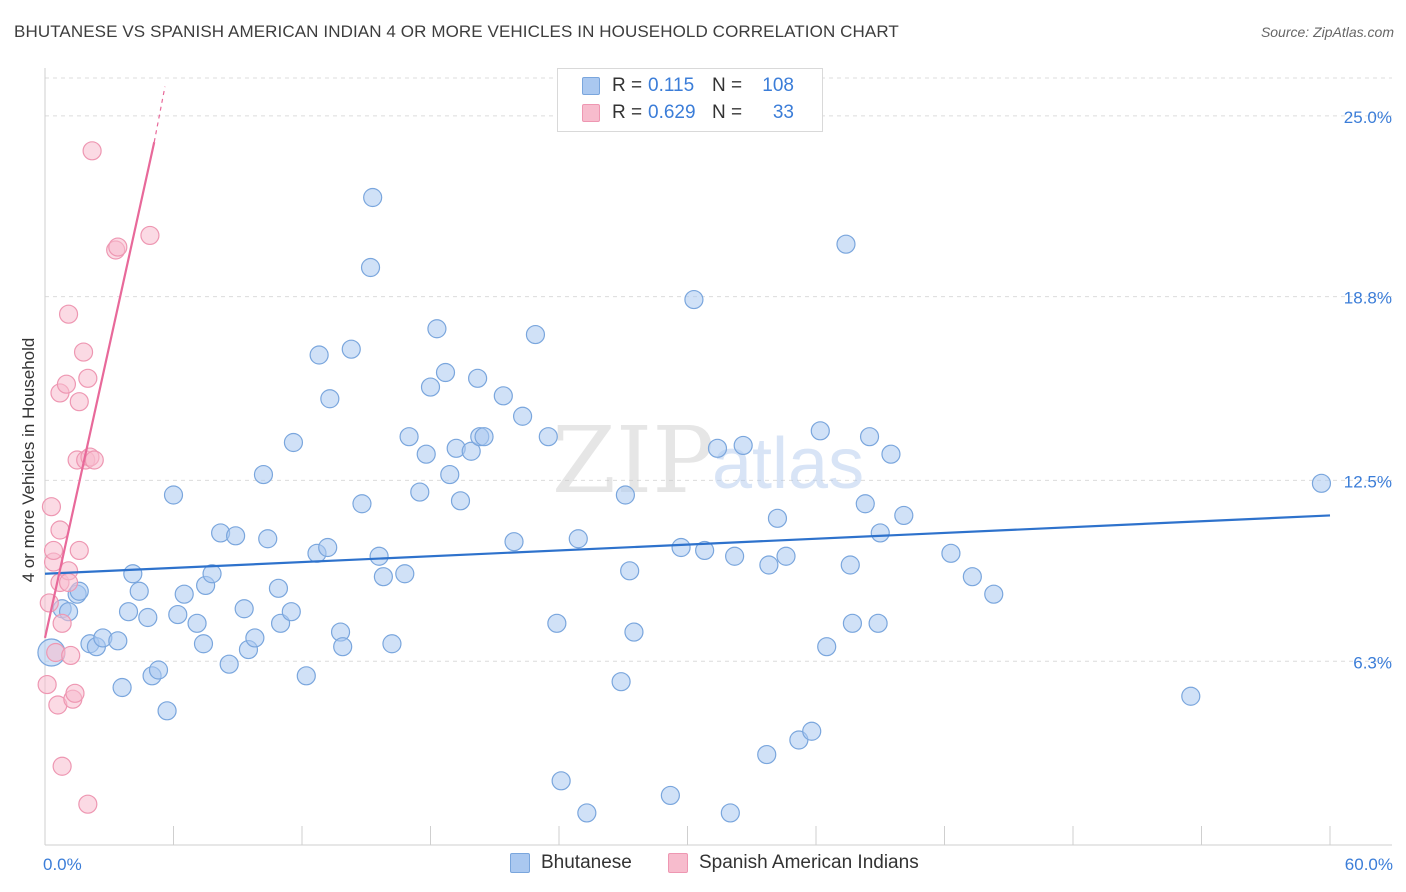 The width and height of the screenshot is (1406, 892). Describe the element at coordinates (627, 112) in the screenshot. I see `legend-r-label: R =` at that location.